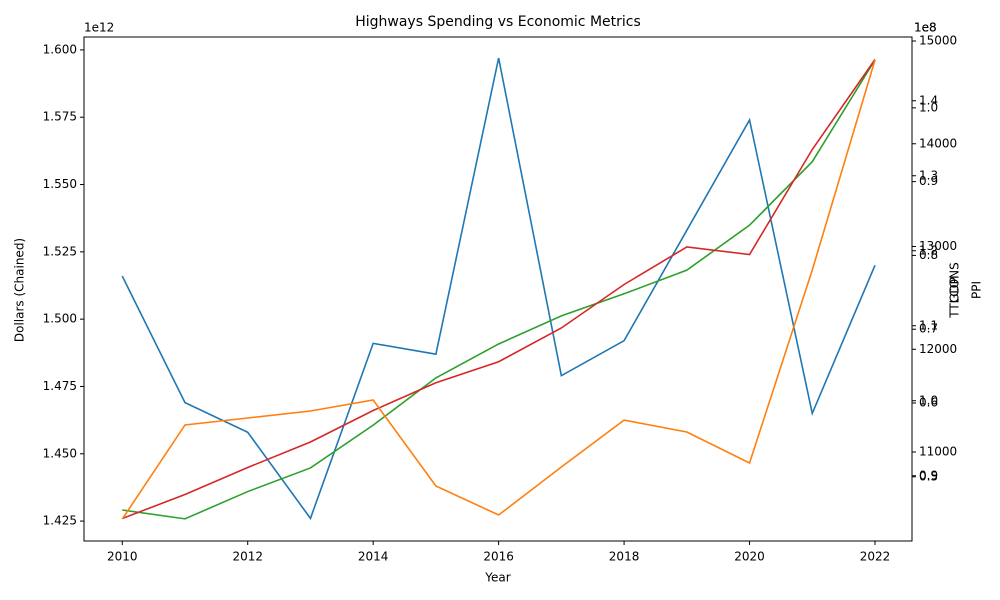  I want to click on y2-axis-label: TTLCONS, so click(955, 290).